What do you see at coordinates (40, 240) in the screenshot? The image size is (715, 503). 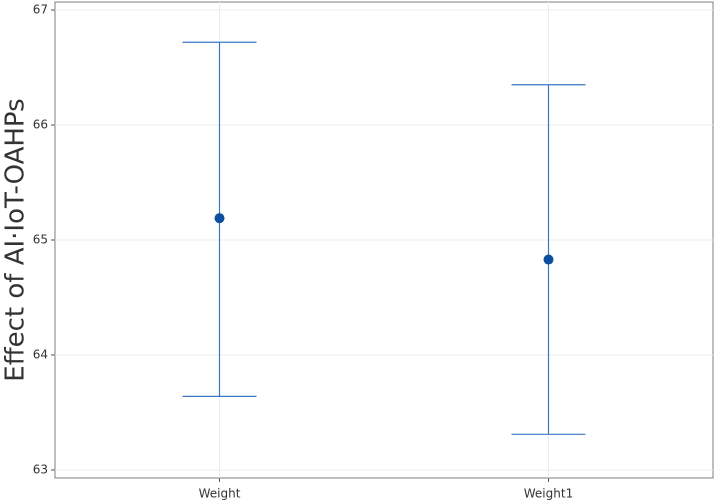 I see `y-tick-label: 65` at bounding box center [40, 240].